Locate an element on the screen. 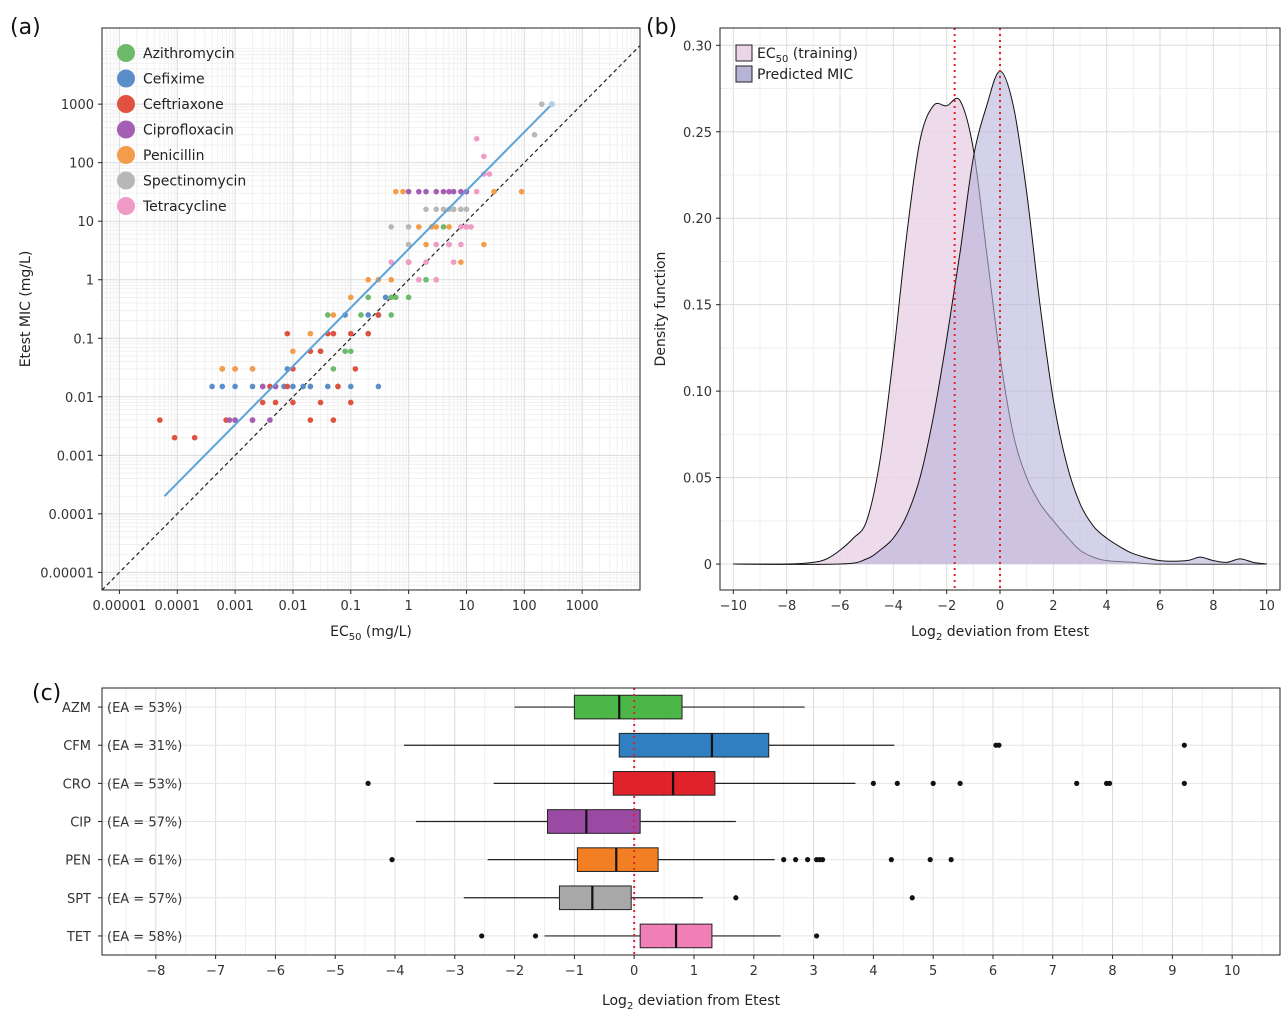 This screenshot has height=1012, width=1284. a-x-tick-label: 100 is located at coordinates (524, 606).